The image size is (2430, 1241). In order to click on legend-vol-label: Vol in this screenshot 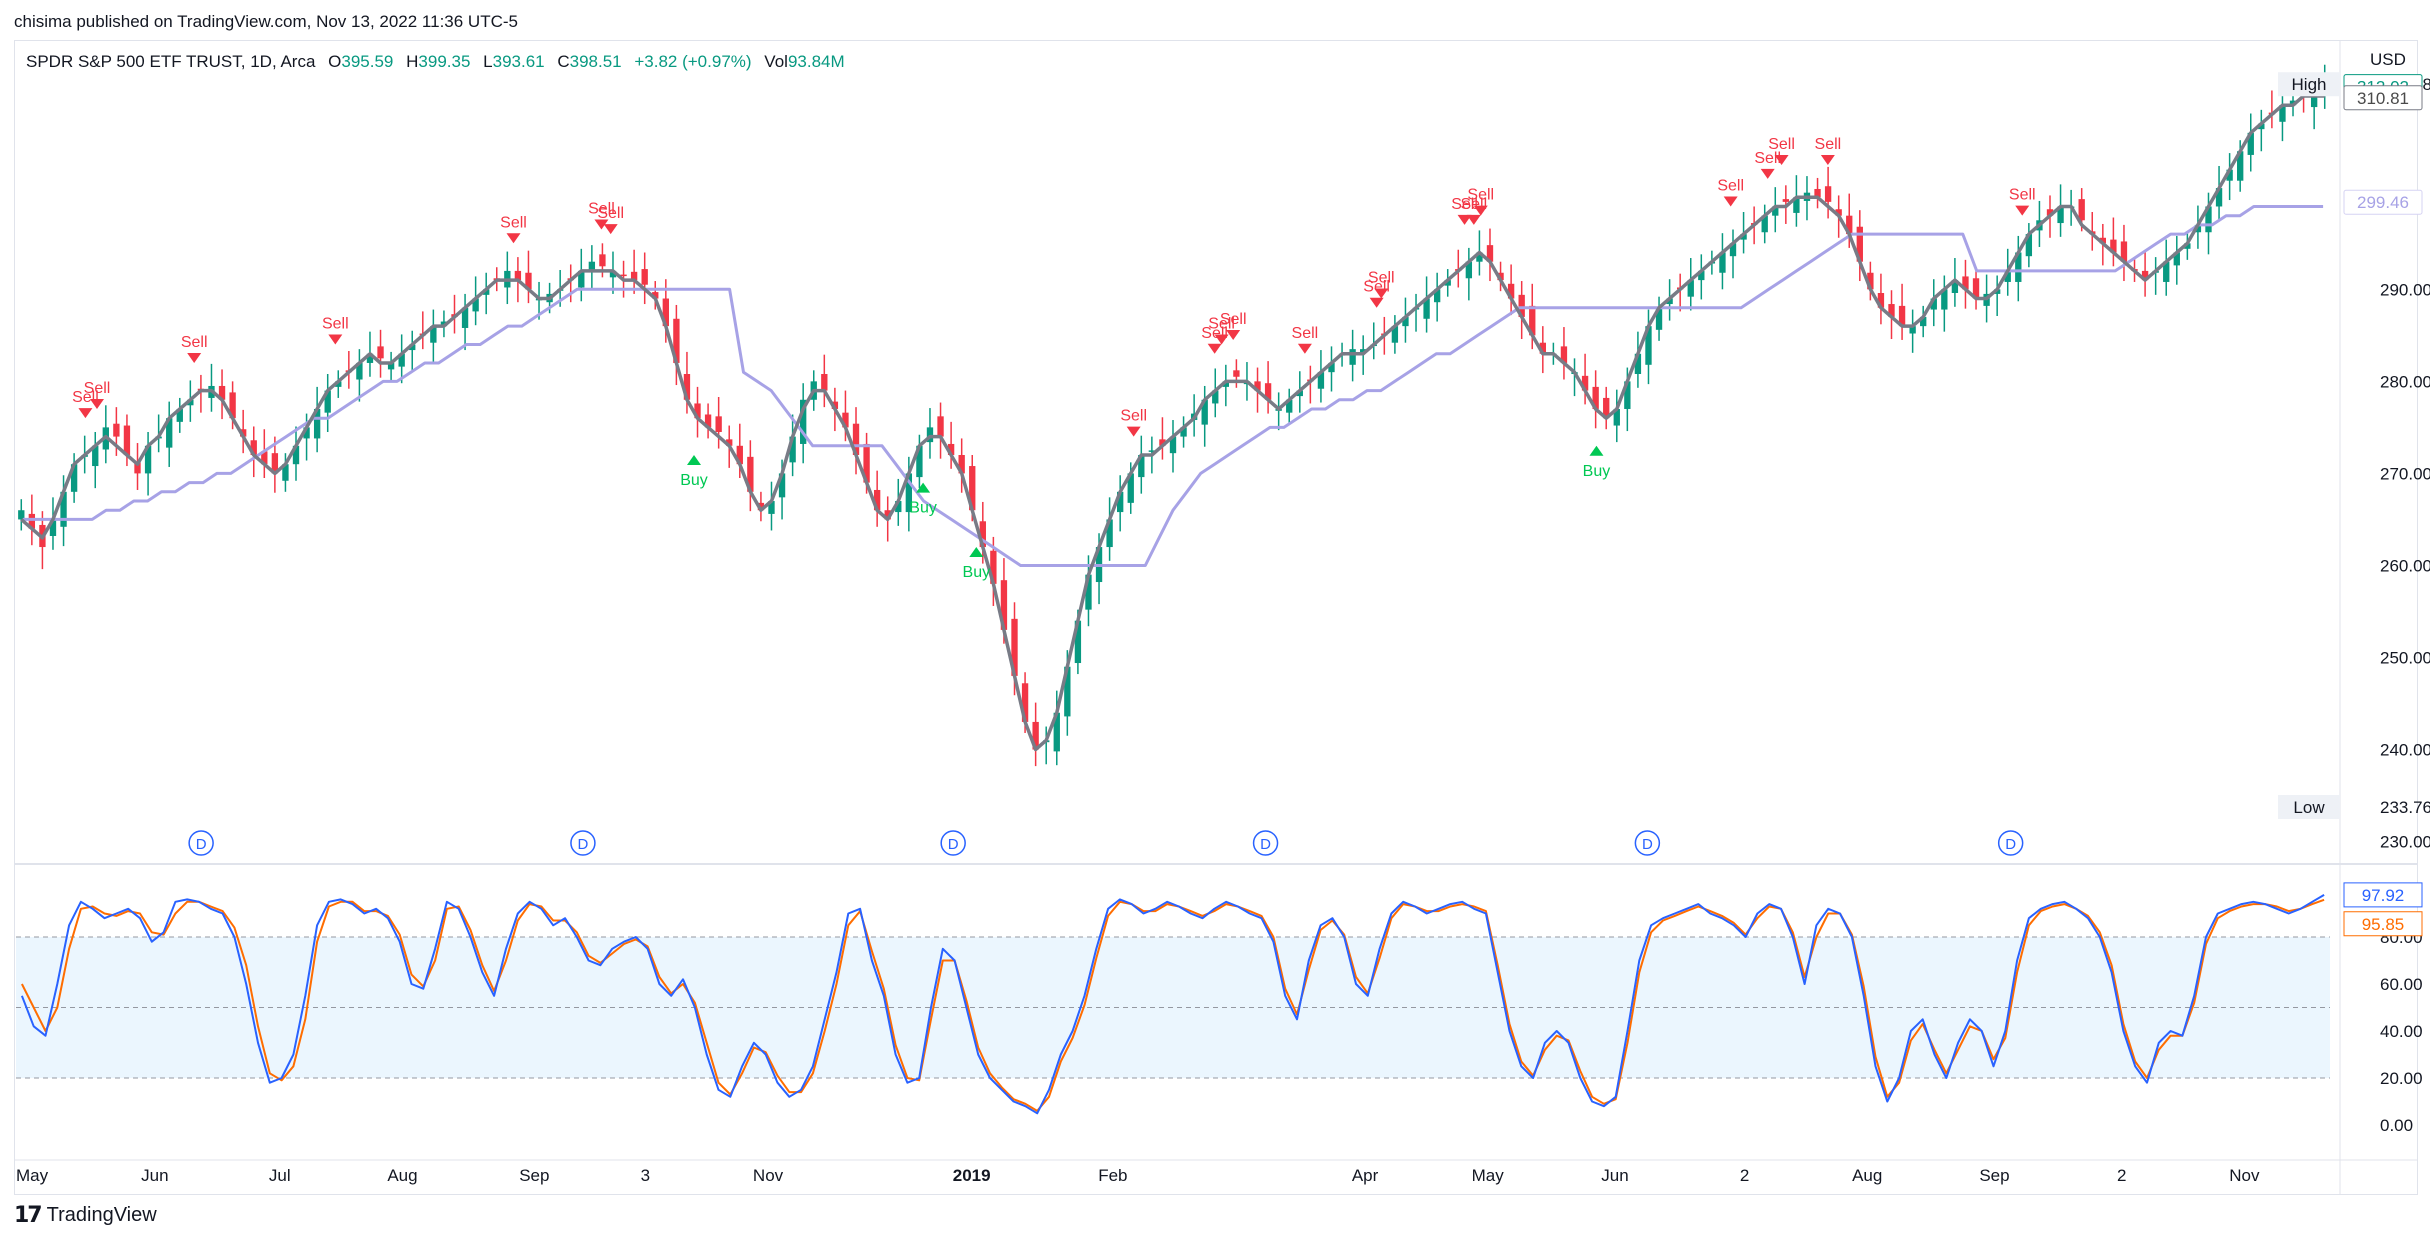, I will do `click(776, 61)`.